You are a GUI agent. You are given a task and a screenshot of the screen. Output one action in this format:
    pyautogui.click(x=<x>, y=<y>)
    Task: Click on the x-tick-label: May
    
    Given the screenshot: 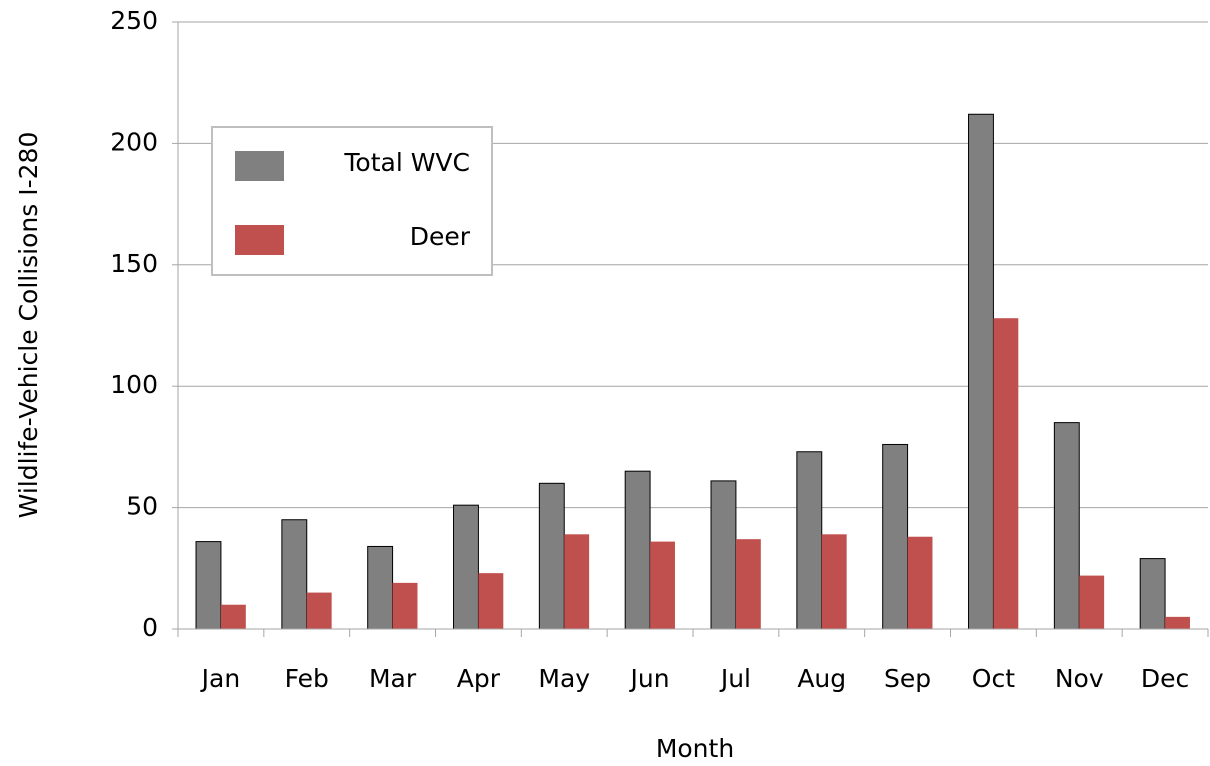 What is the action you would take?
    pyautogui.click(x=564, y=678)
    